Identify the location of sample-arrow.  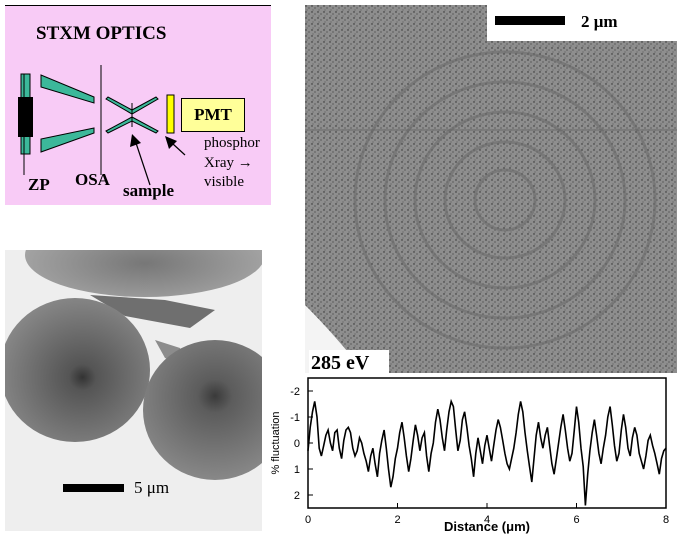
(143, 164).